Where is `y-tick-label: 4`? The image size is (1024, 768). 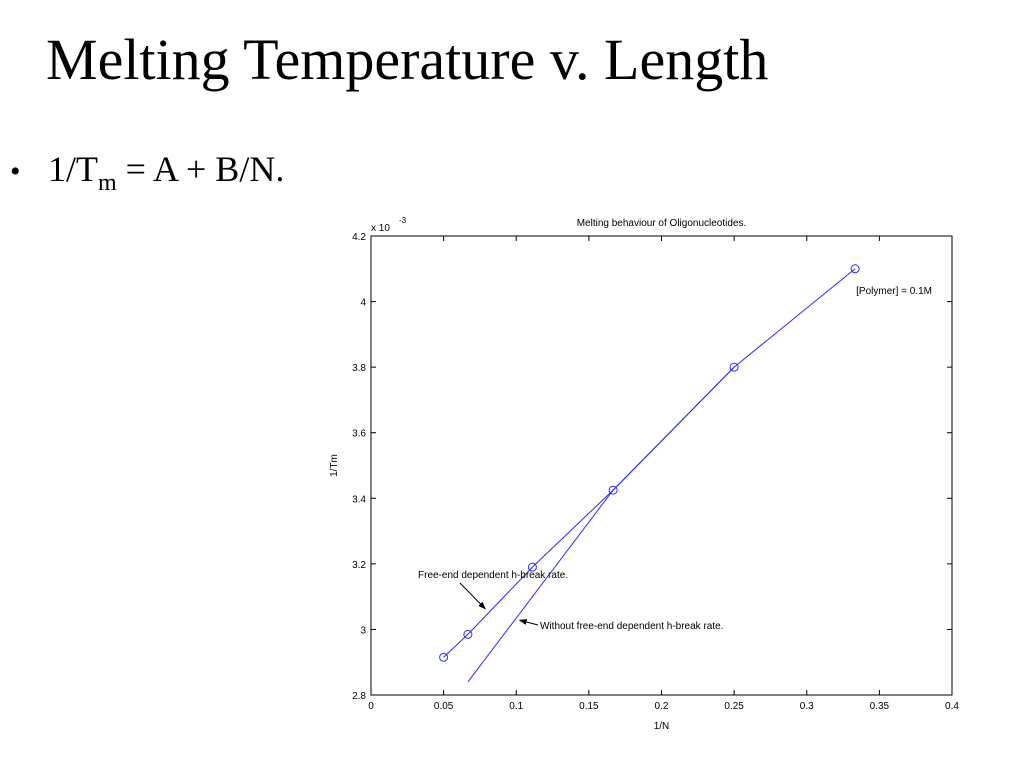
y-tick-label: 4 is located at coordinates (363, 303).